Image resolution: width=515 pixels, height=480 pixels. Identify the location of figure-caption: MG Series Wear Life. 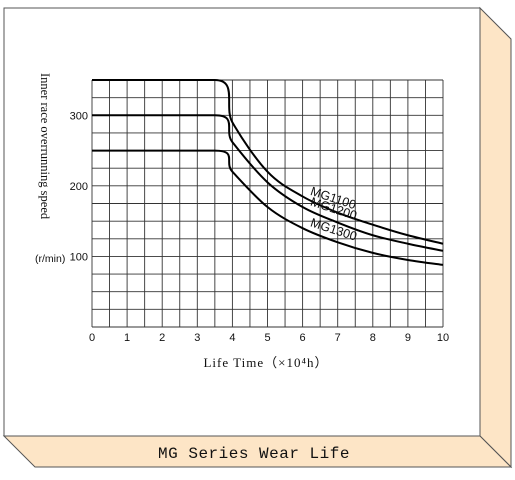
(254, 454).